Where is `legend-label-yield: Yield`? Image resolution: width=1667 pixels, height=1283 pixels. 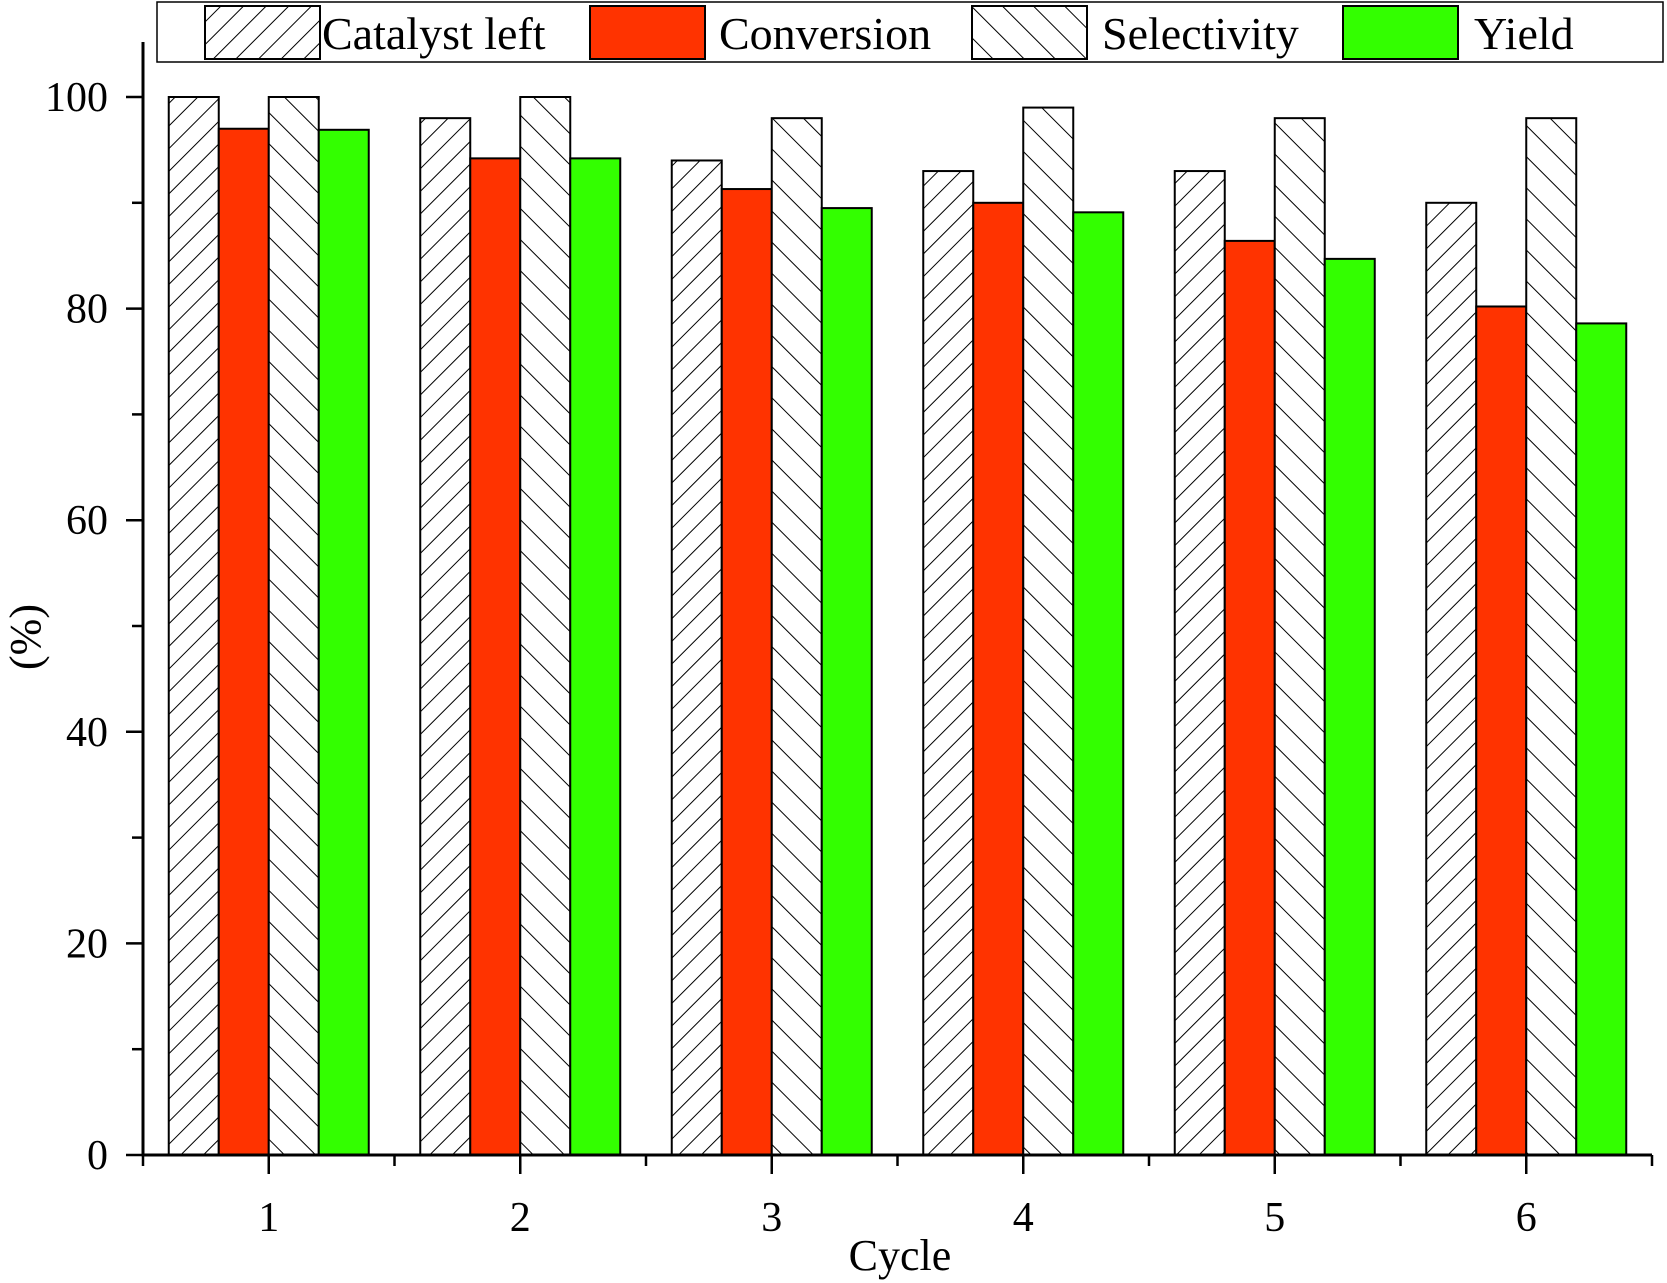
legend-label-yield: Yield is located at coordinates (1524, 33).